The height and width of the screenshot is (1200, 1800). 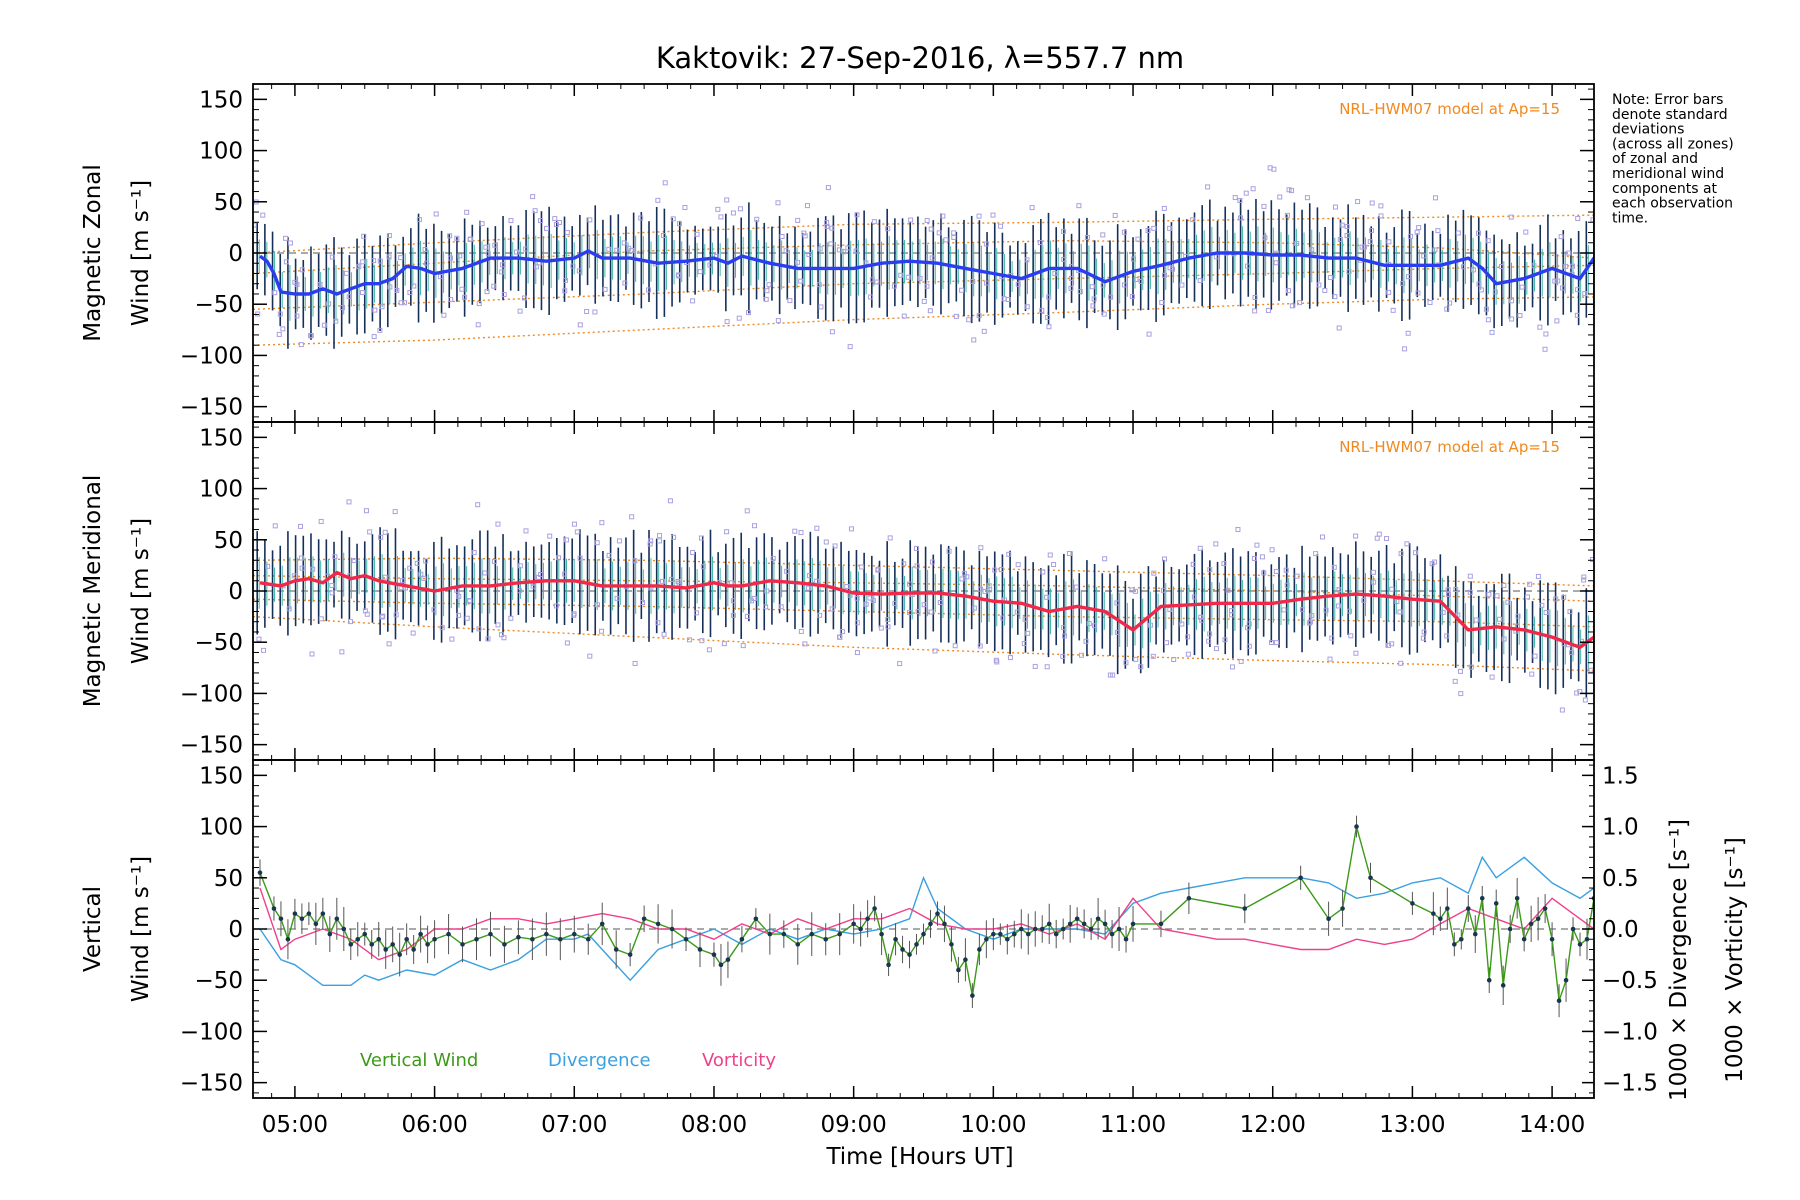 I want to click on legend-divergence: Divergence, so click(x=599, y=1060).